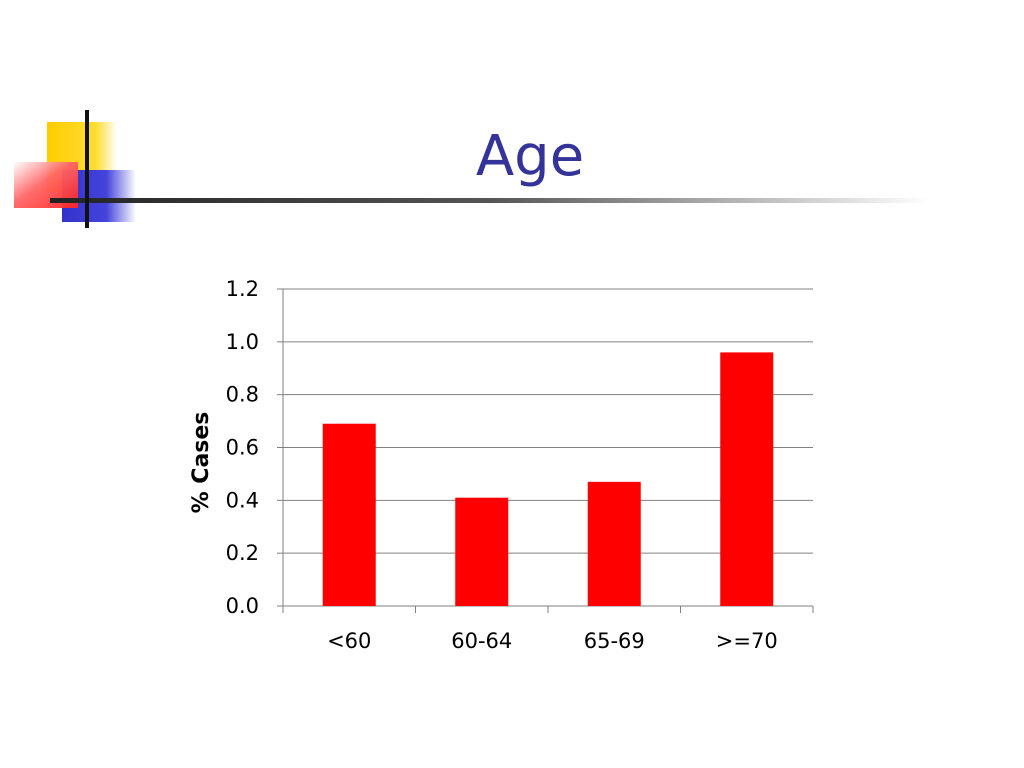  I want to click on y-tick-label: 0.6, so click(242, 448).